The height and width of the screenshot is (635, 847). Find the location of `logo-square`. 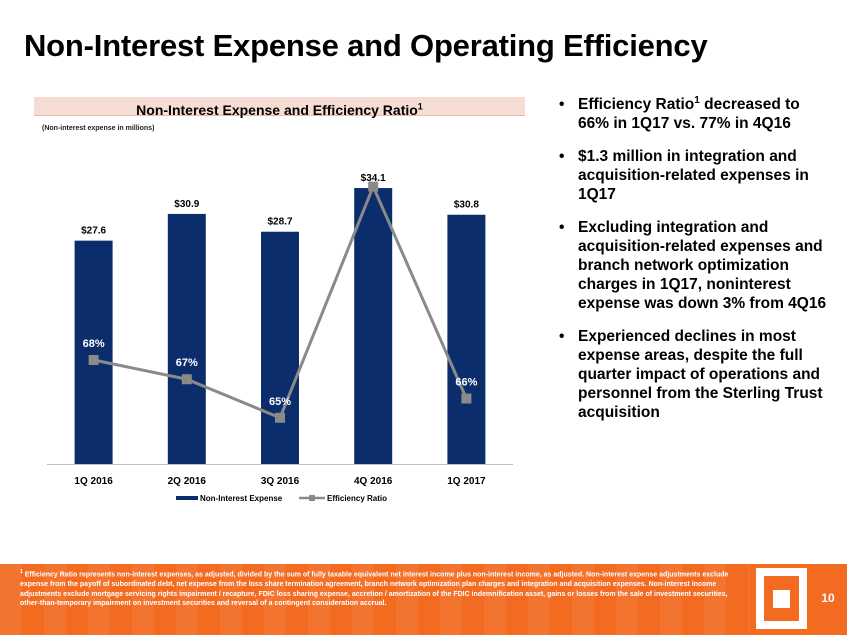

logo-square is located at coordinates (781, 599).